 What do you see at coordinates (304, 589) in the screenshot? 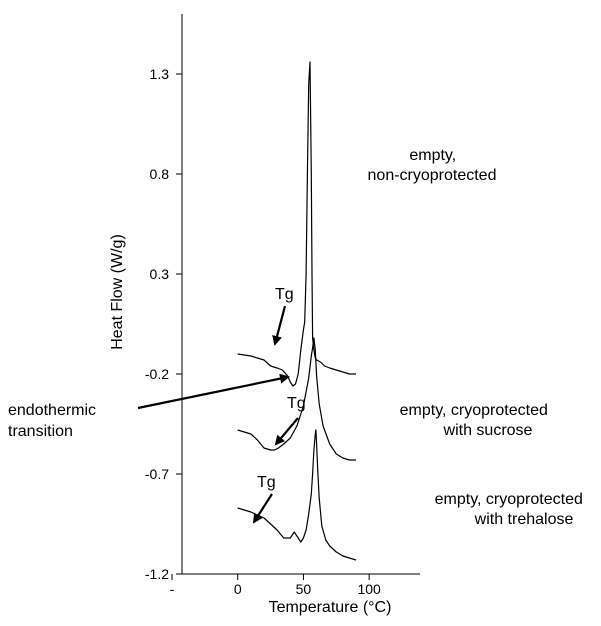
I see `x-tick-label-2: 50` at bounding box center [304, 589].